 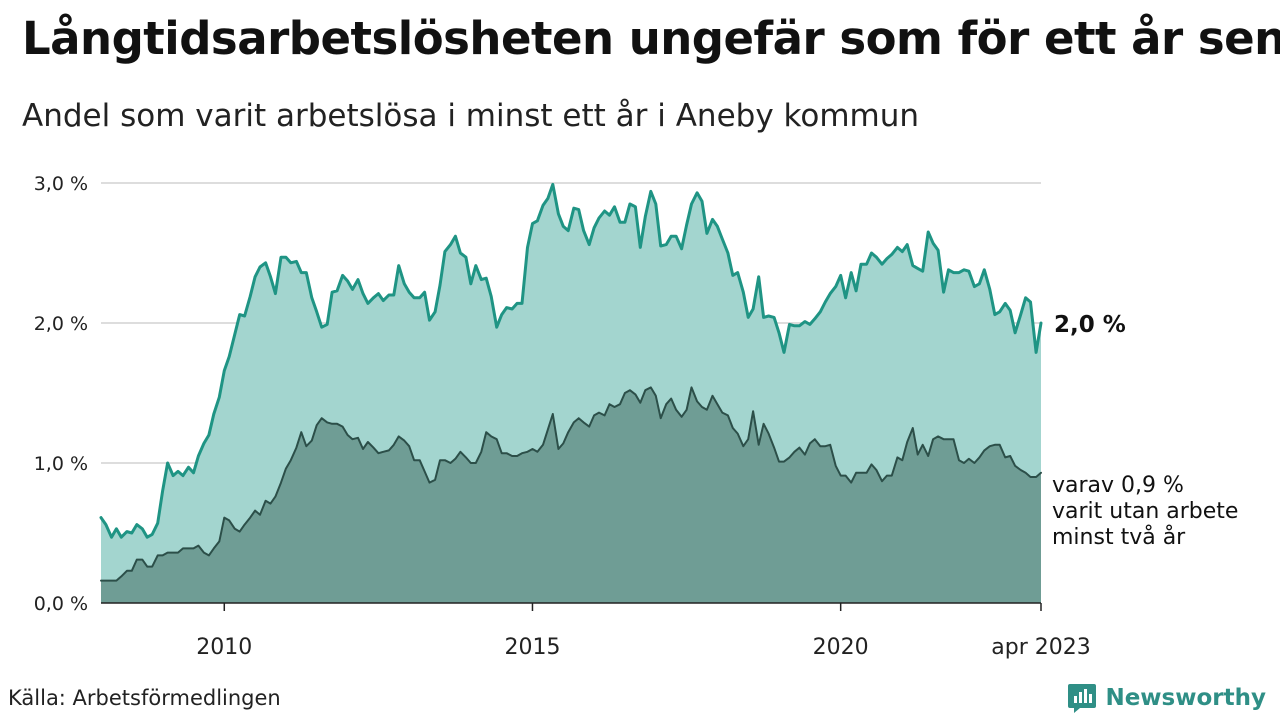 What do you see at coordinates (1185, 698) in the screenshot?
I see `brand-name: Newsworthy` at bounding box center [1185, 698].